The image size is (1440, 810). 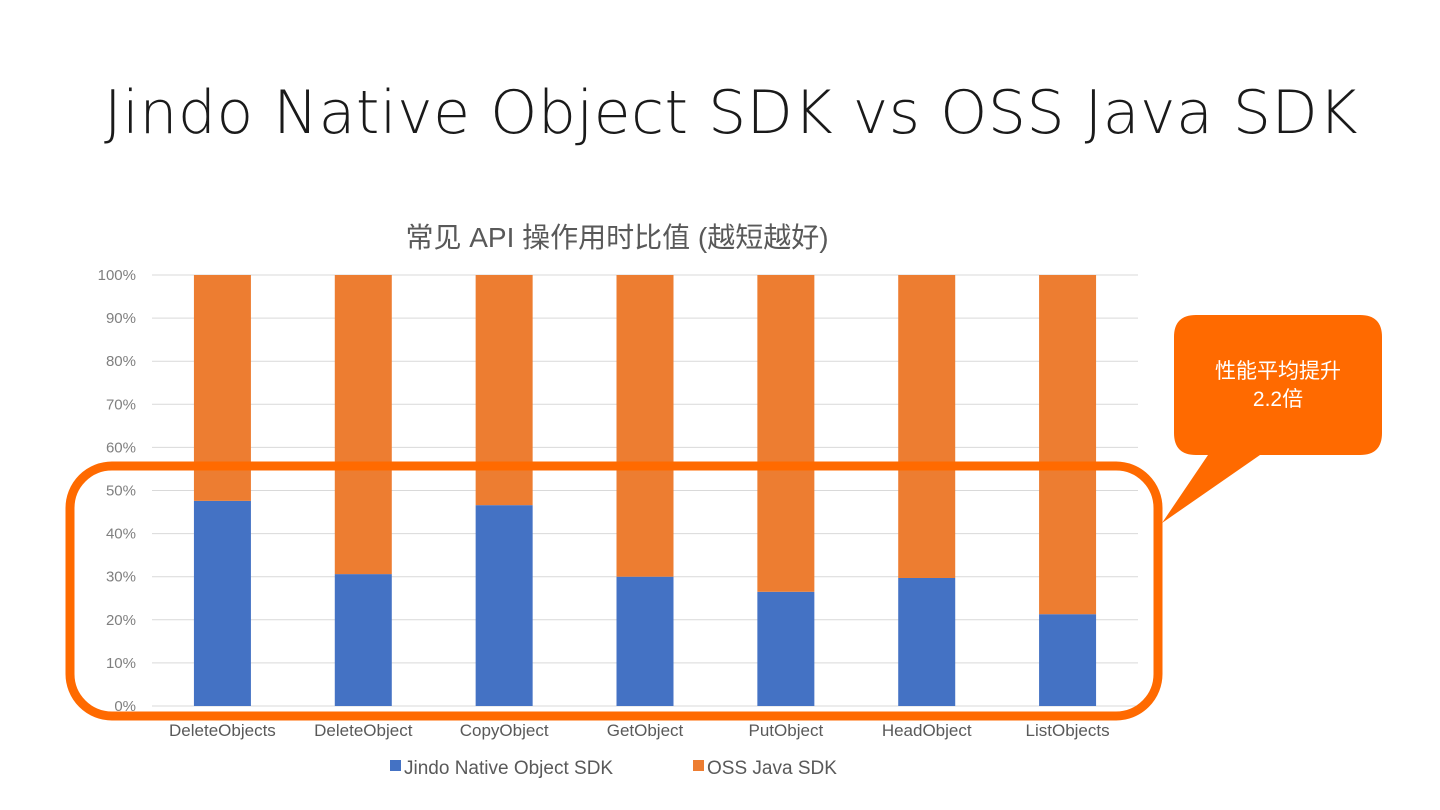 I want to click on legend-label: Jindo Native Object SDK, so click(x=508, y=768).